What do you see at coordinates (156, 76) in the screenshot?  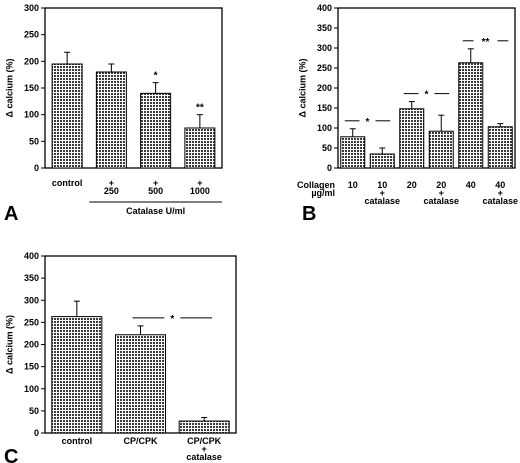 I see `significance-mark: *` at bounding box center [156, 76].